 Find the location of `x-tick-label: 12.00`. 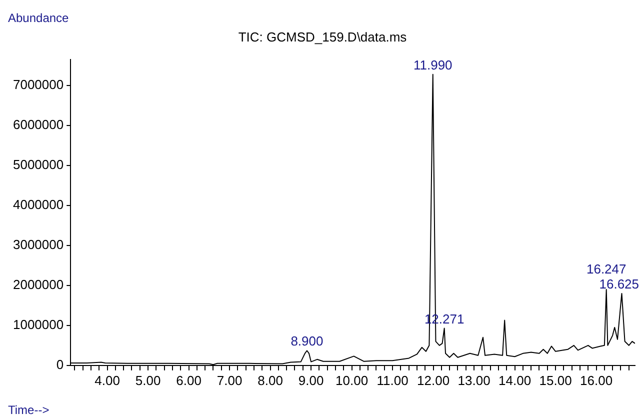

x-tick-label: 12.00 is located at coordinates (433, 380).